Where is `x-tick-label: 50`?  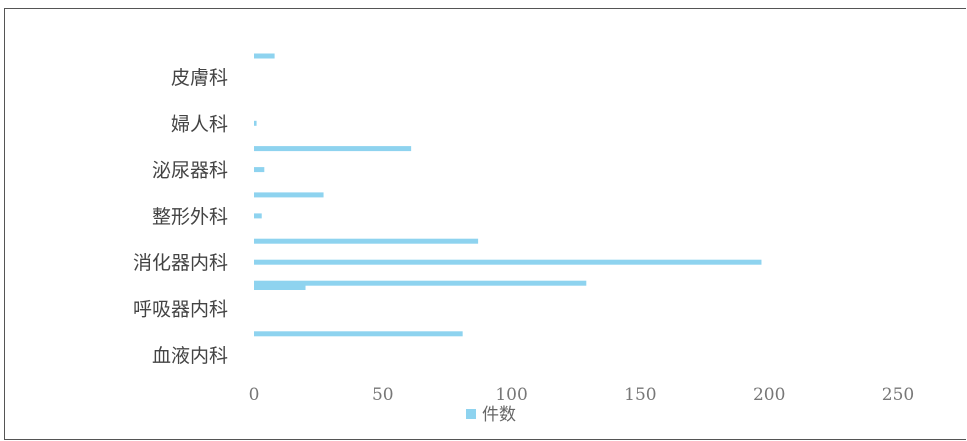
x-tick-label: 50 is located at coordinates (383, 395).